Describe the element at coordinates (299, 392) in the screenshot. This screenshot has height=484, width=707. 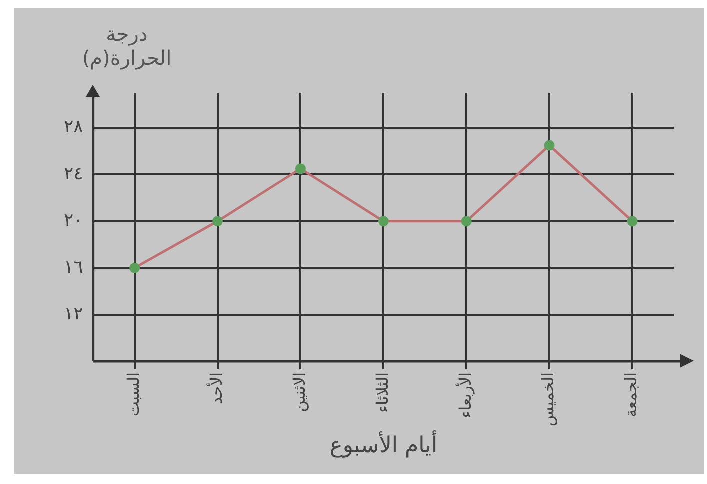
I see `x-tick-label: الاثنين` at that location.